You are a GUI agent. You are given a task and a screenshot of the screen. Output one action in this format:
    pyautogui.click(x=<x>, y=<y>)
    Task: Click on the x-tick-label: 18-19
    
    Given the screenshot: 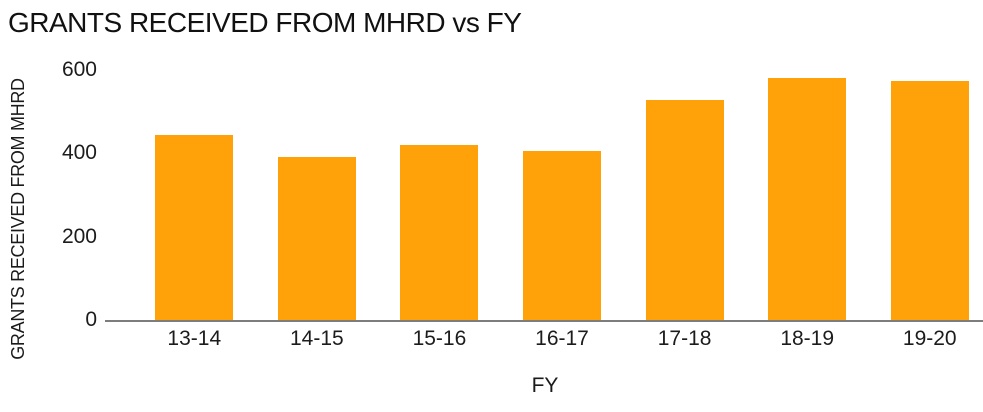 What is the action you would take?
    pyautogui.click(x=807, y=338)
    